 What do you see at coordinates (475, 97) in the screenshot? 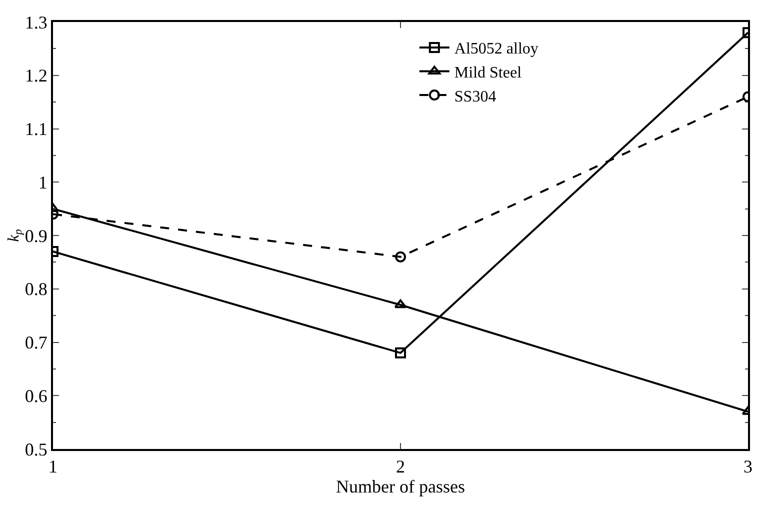
I see `legend-label: SS304` at bounding box center [475, 97].